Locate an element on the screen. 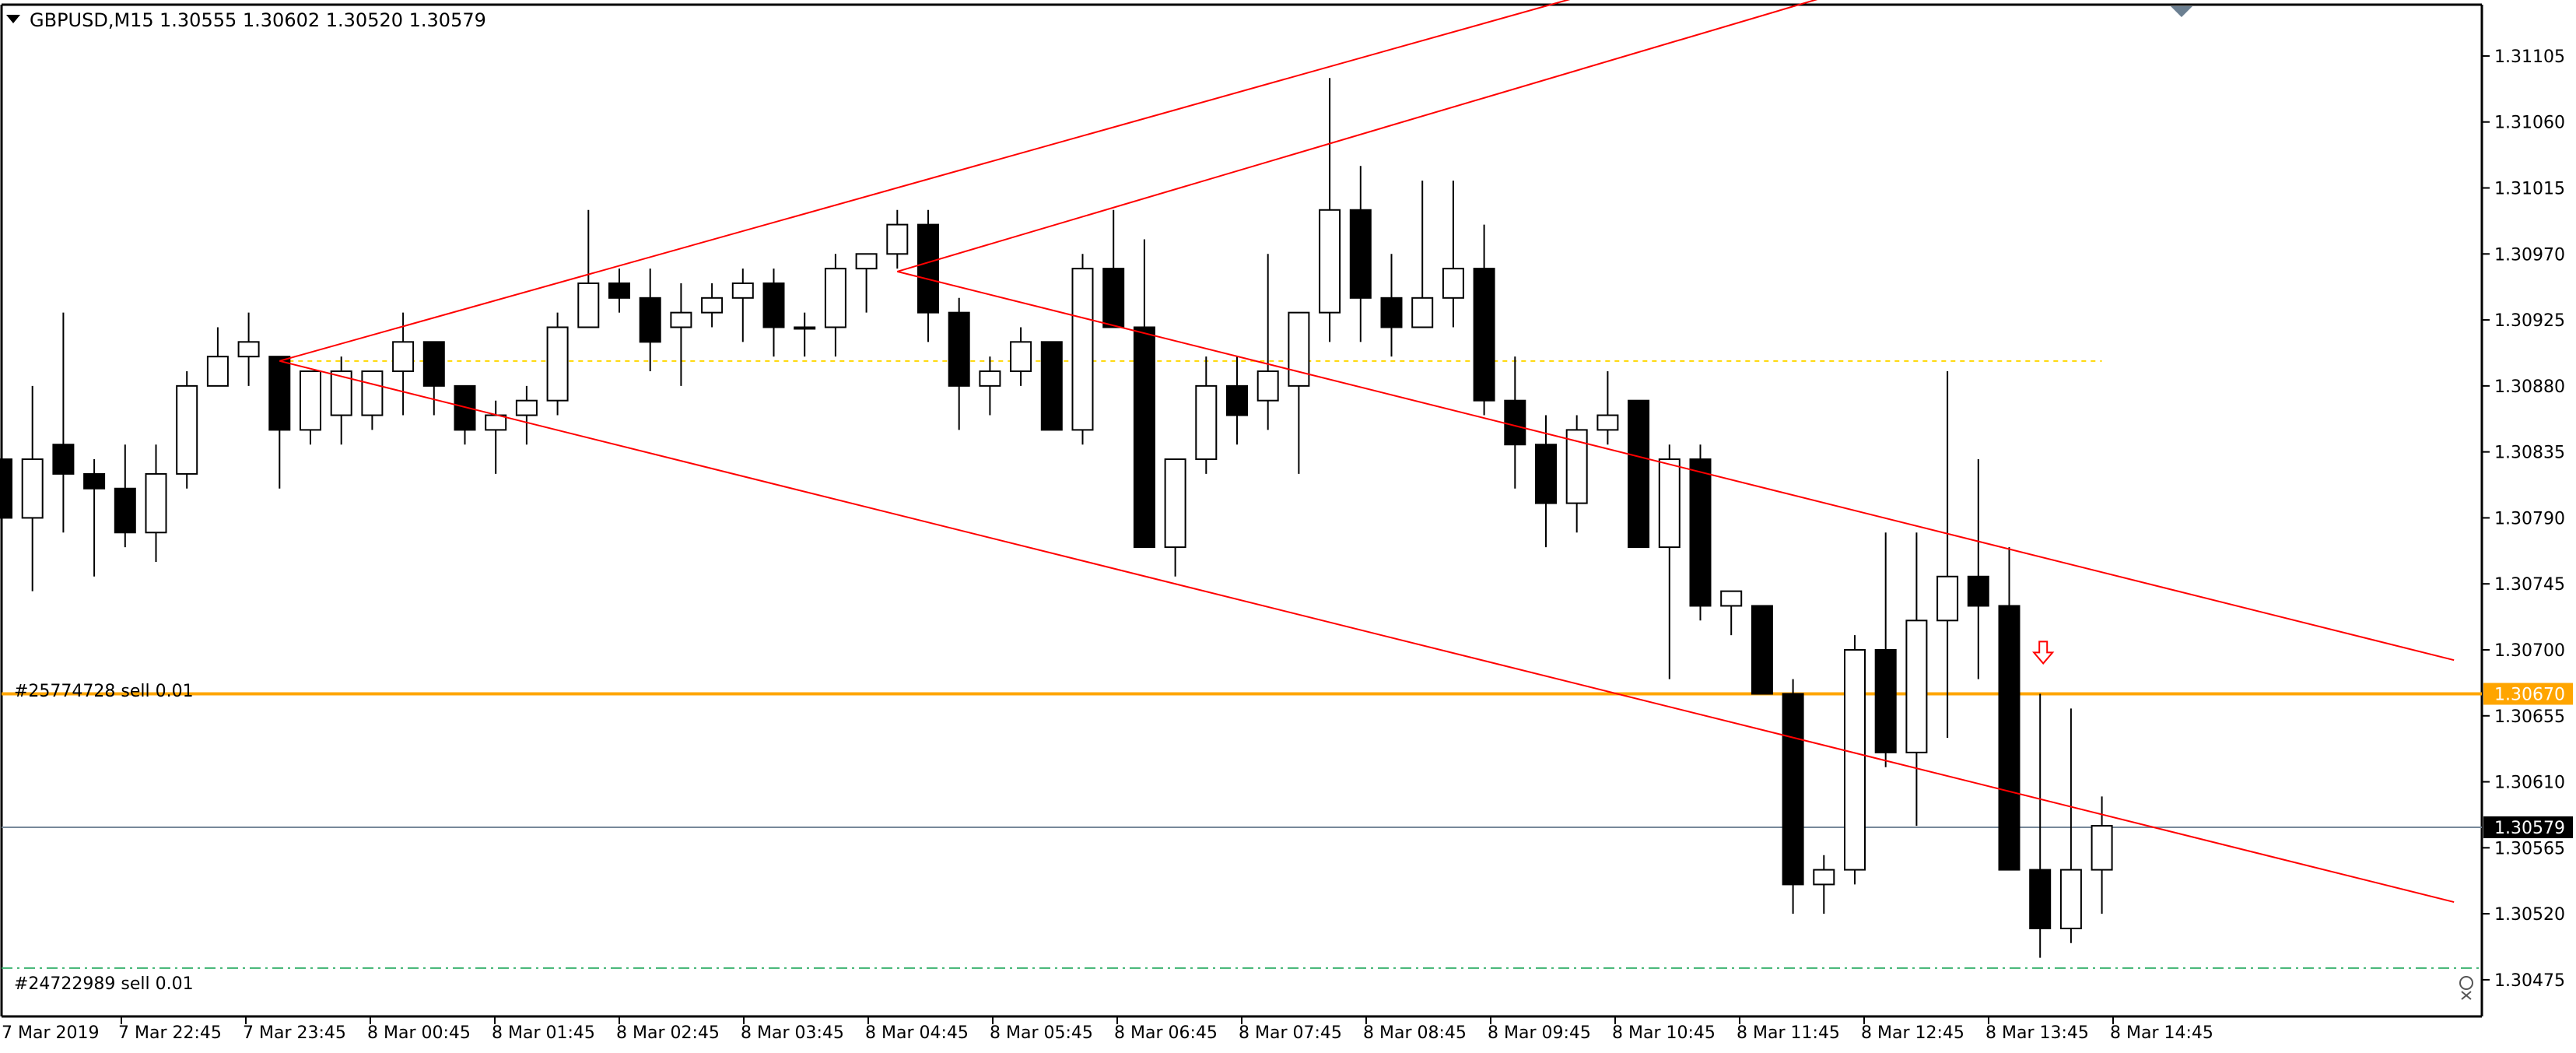 The height and width of the screenshot is (1053, 2576). ohlc-readout: 1.30555 1.30602 1.30520 1.30579 is located at coordinates (322, 20).